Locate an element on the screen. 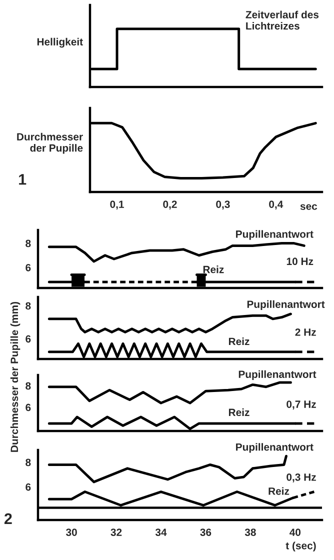  annotation: 2 Hz is located at coordinates (305, 332).